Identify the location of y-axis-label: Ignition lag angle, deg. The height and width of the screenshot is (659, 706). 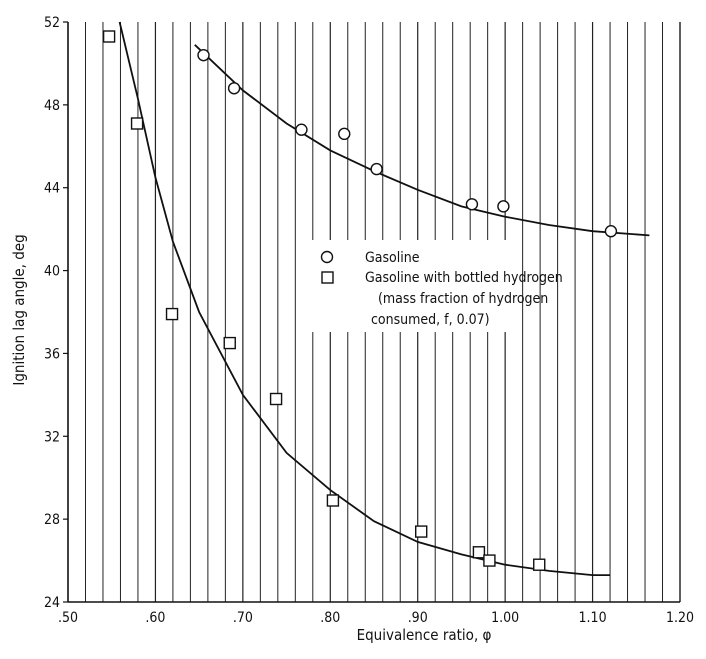
(19, 309).